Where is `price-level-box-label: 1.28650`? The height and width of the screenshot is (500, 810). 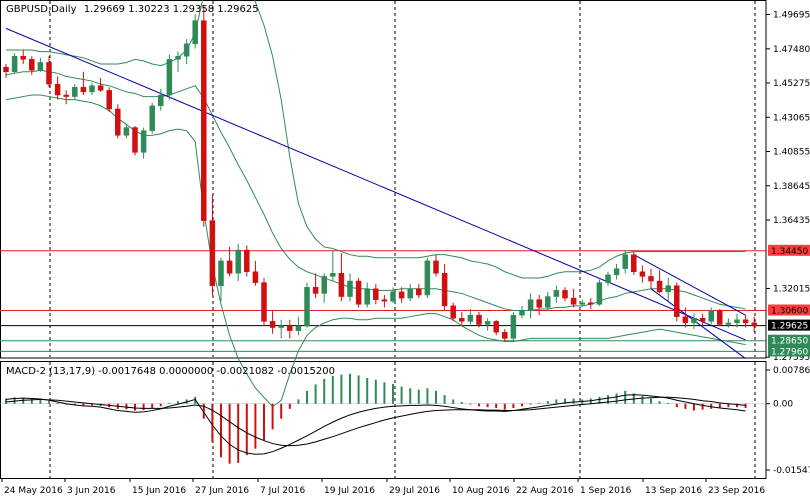 price-level-box-label: 1.28650 is located at coordinates (789, 342).